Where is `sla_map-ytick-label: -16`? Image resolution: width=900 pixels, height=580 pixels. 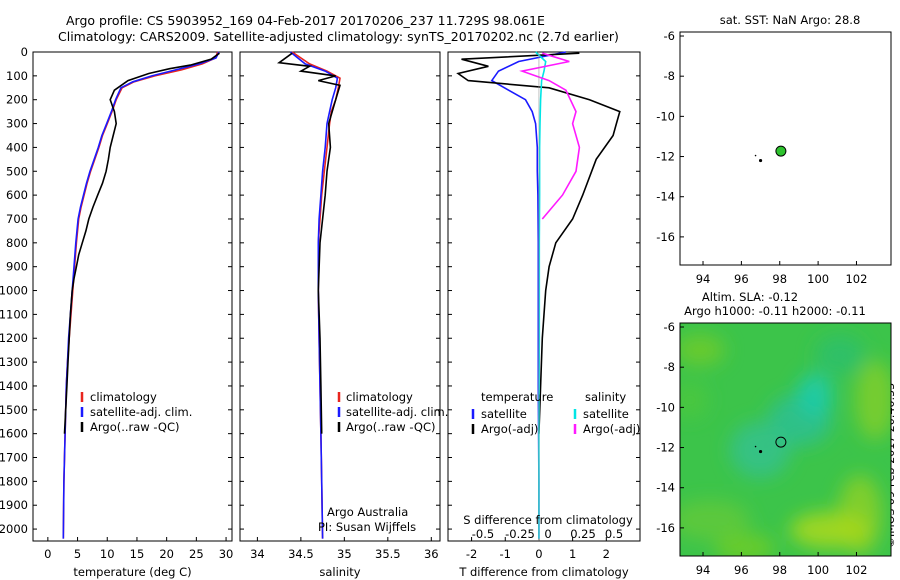
sla_map-ytick-label: -16 is located at coordinates (665, 528).